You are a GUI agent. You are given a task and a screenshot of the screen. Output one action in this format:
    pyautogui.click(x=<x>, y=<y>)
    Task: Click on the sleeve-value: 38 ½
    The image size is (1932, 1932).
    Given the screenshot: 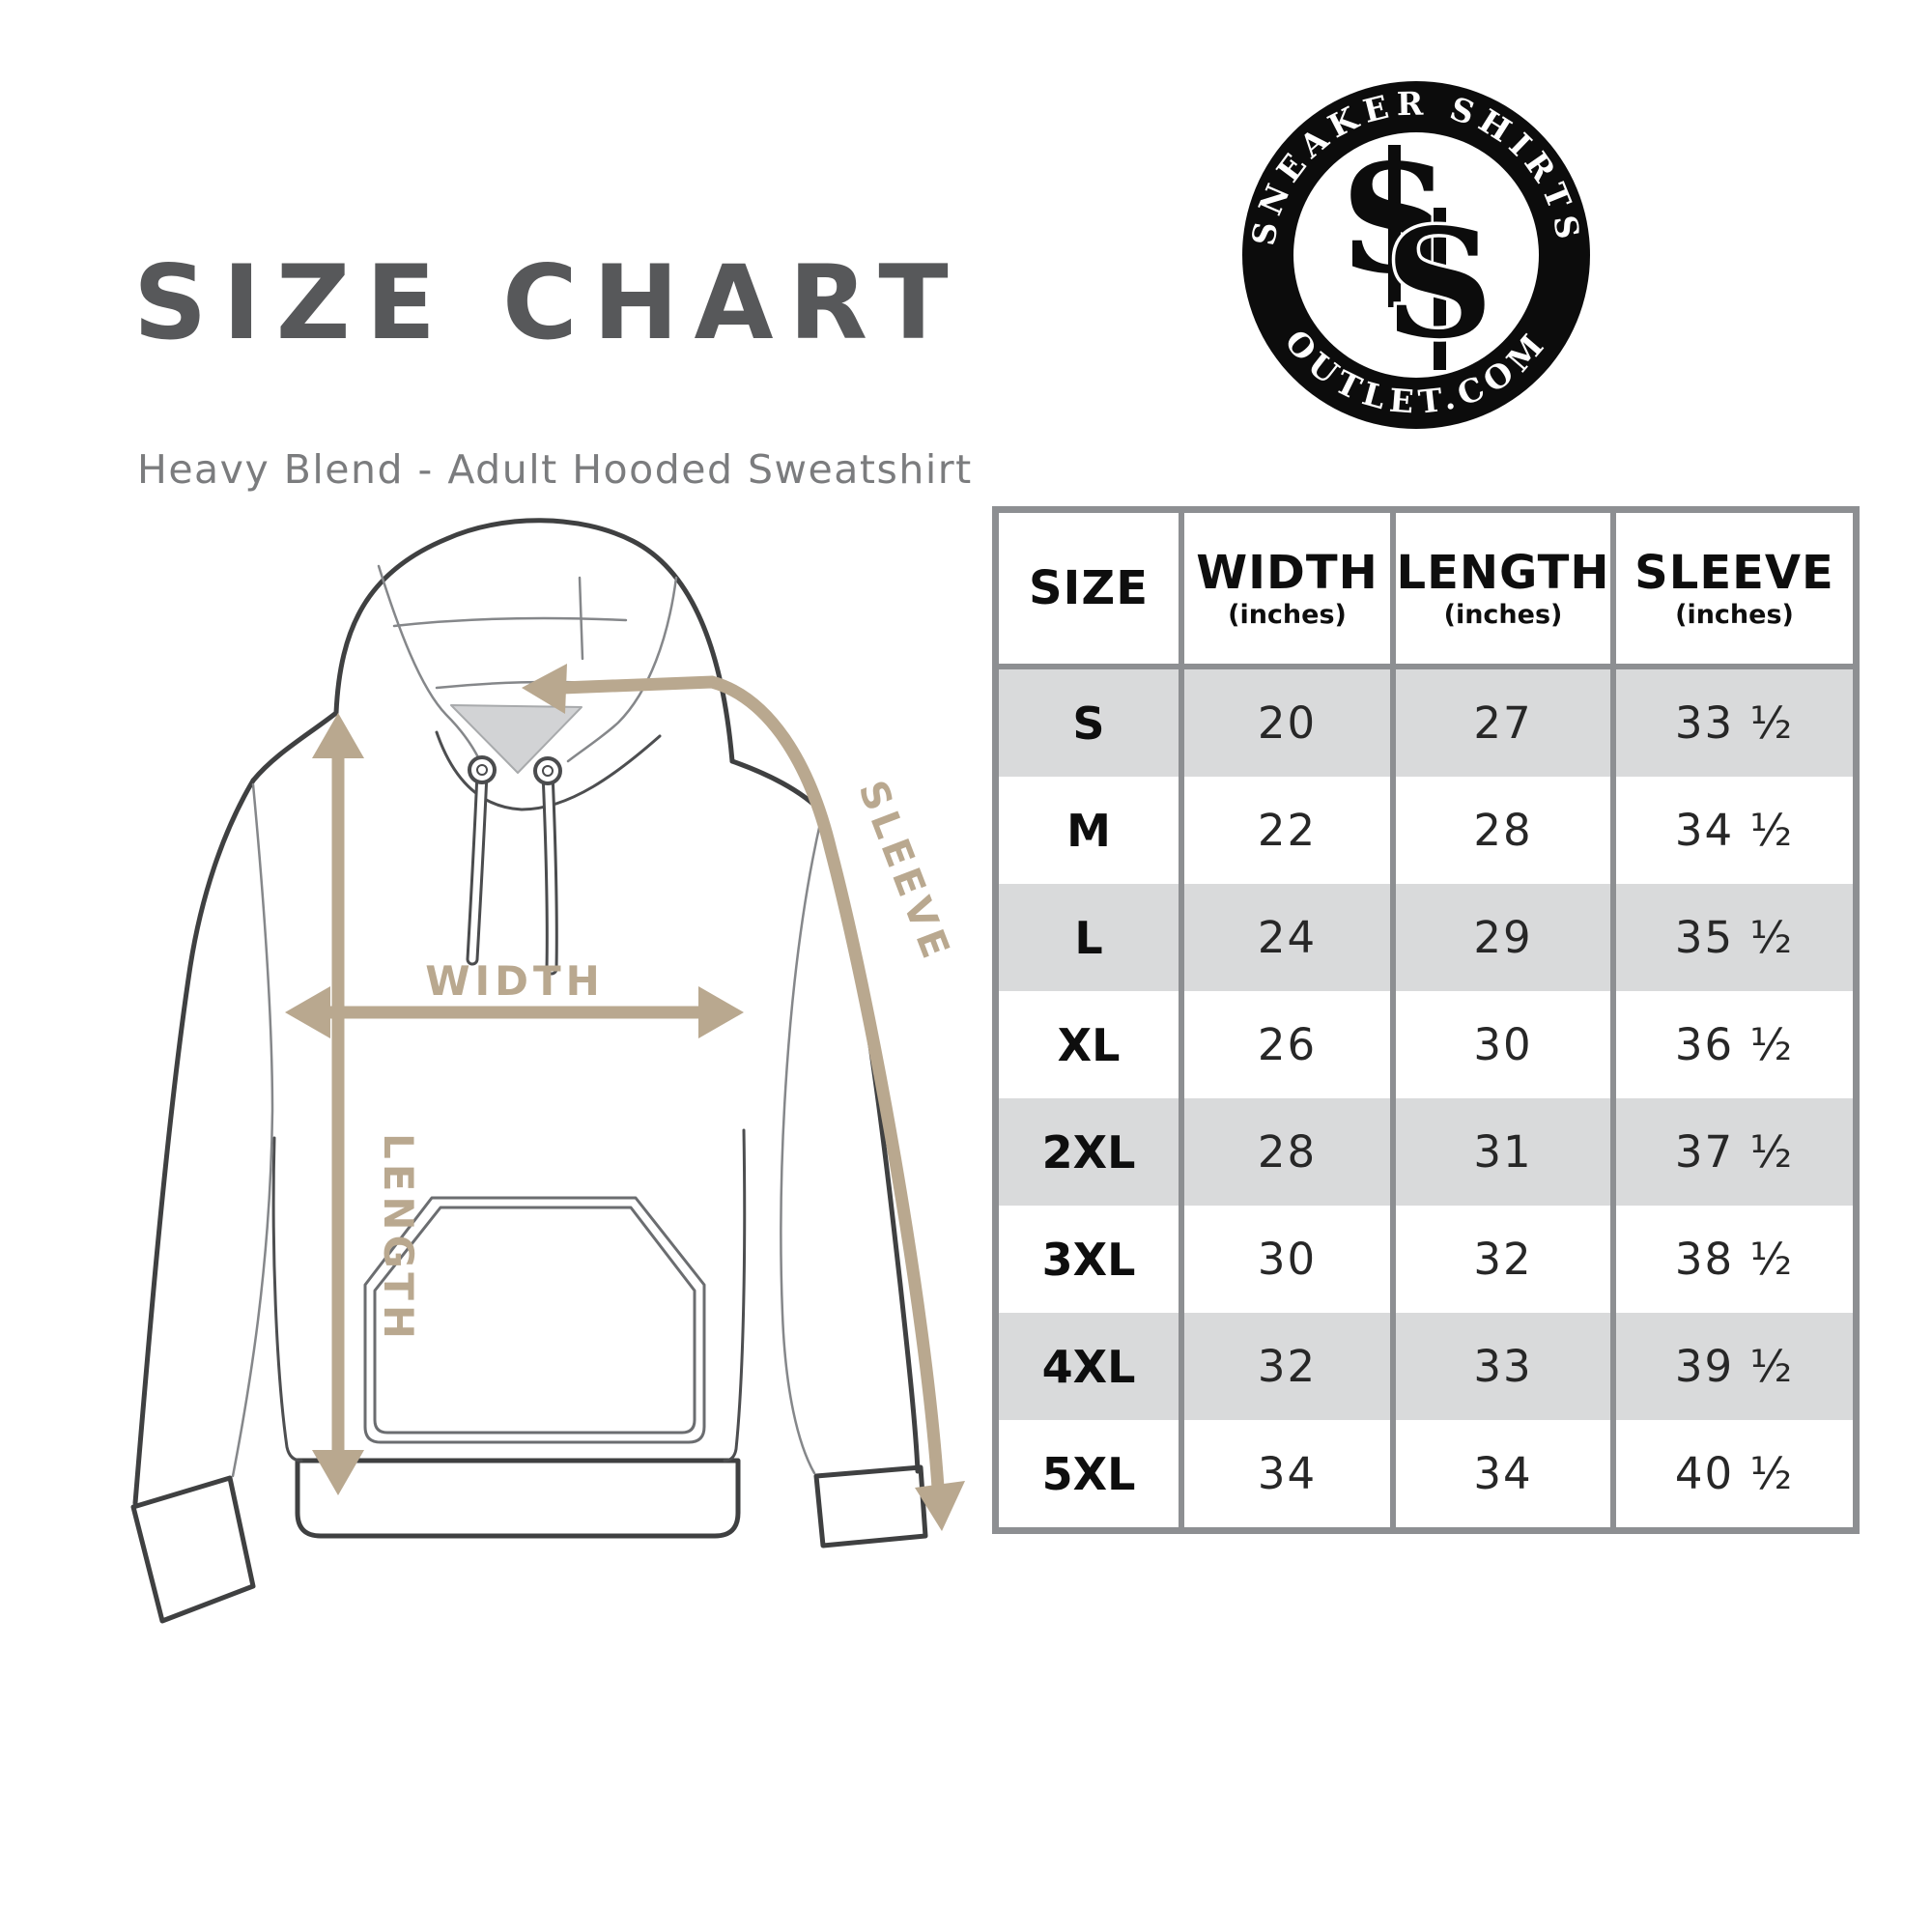 What is the action you would take?
    pyautogui.click(x=1734, y=1259)
    